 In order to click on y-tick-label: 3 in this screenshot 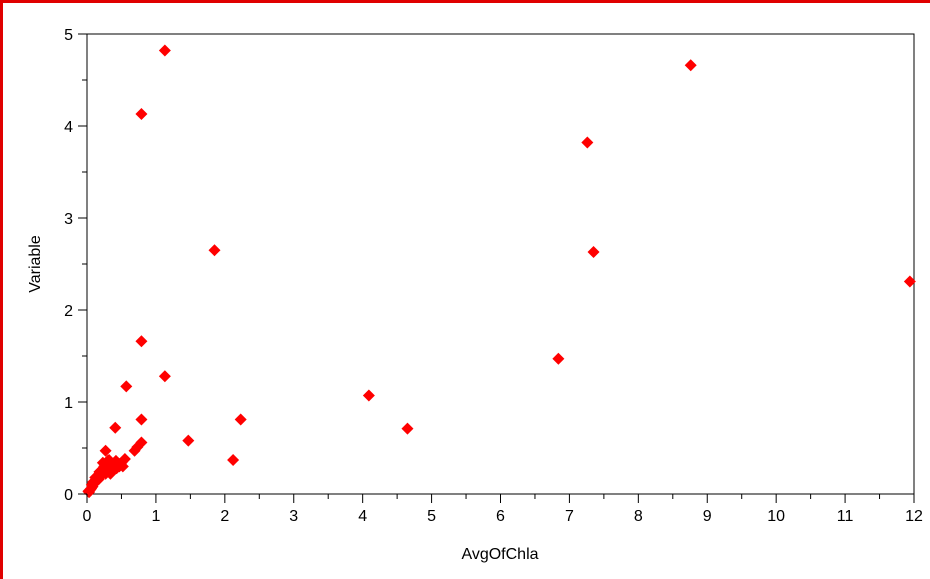, I will do `click(68, 219)`.